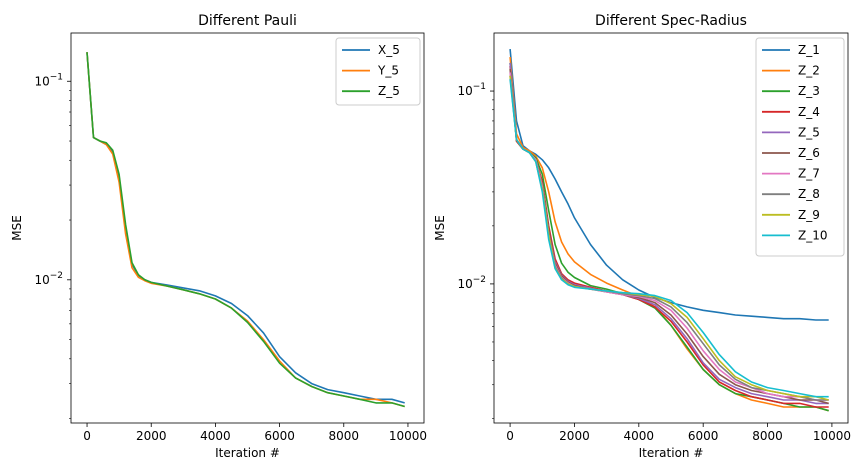 The image size is (866, 470). What do you see at coordinates (247, 453) in the screenshot?
I see `chart-1-xlabel: Iteration #` at bounding box center [247, 453].